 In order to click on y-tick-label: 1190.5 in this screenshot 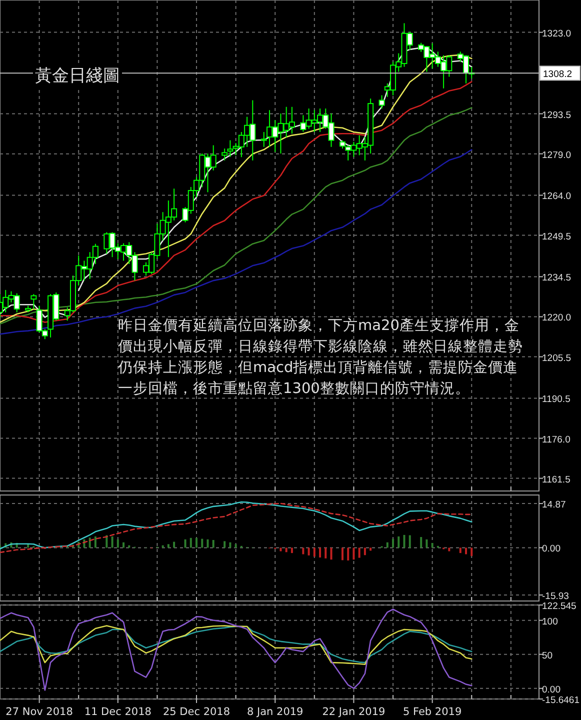, I will do `click(556, 400)`.